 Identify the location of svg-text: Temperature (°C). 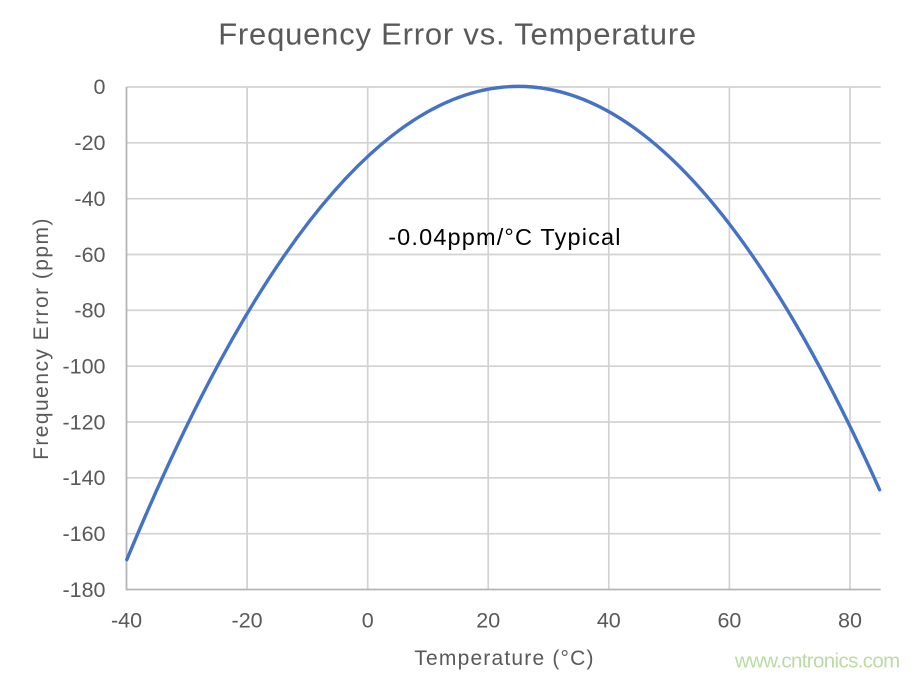
(504, 658).